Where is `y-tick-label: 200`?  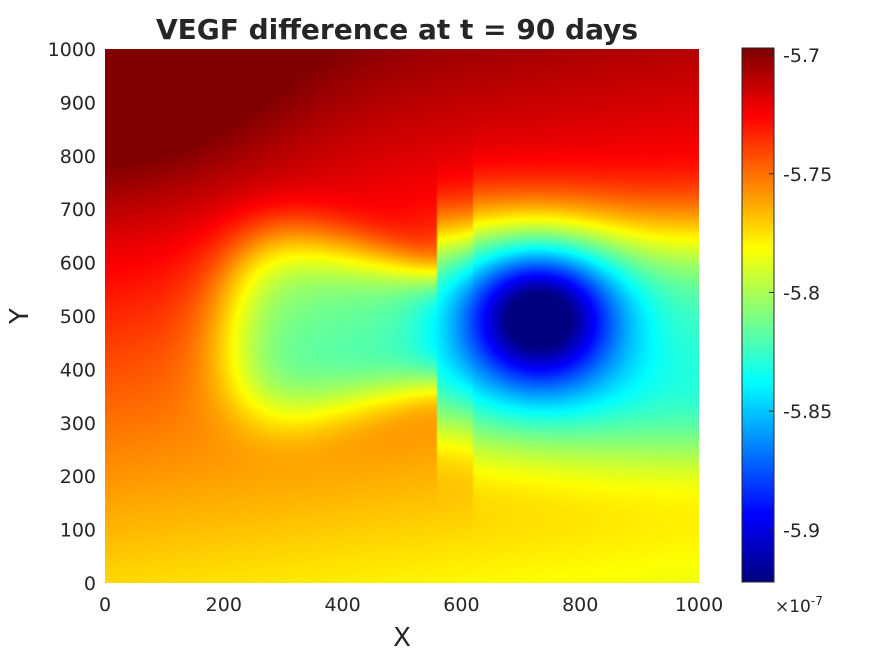 y-tick-label: 200 is located at coordinates (78, 477).